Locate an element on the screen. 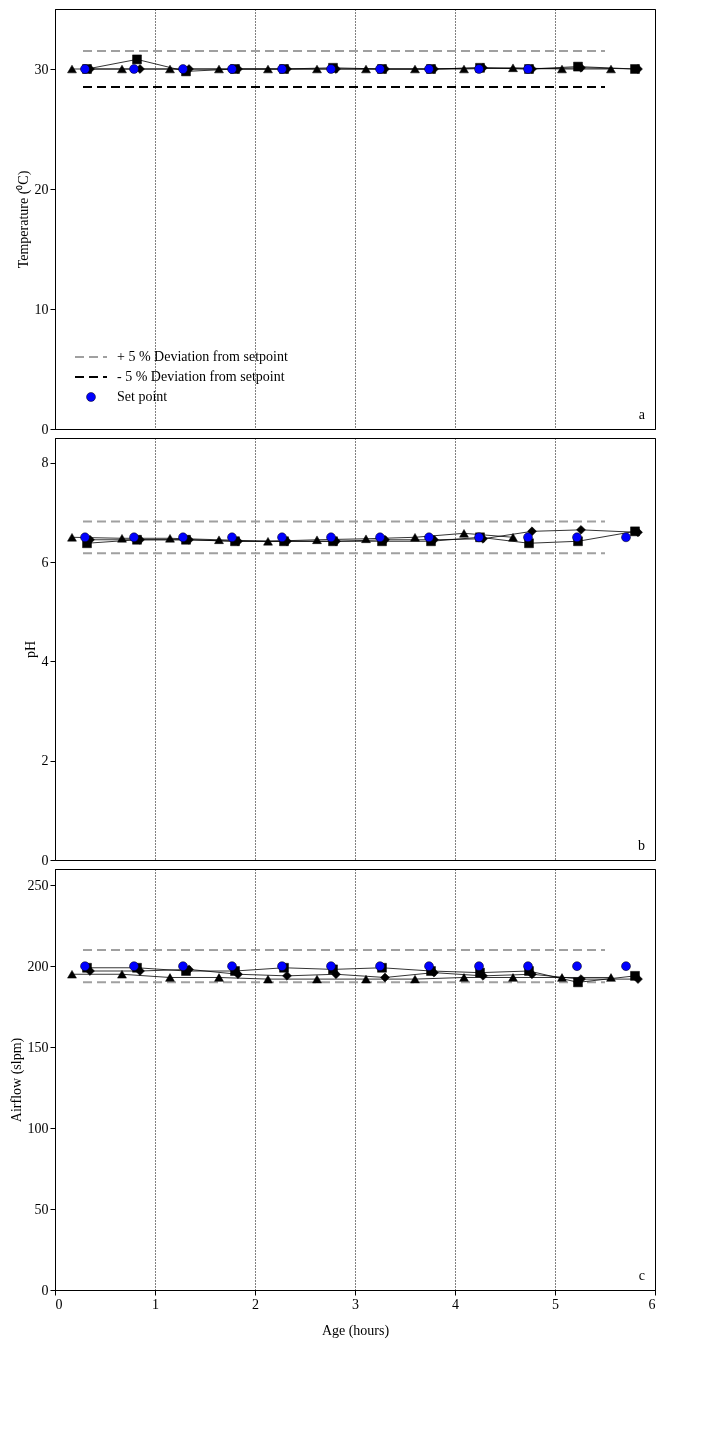 This screenshot has width=721, height=1443. x-tick-label: 3 is located at coordinates (355, 1304).